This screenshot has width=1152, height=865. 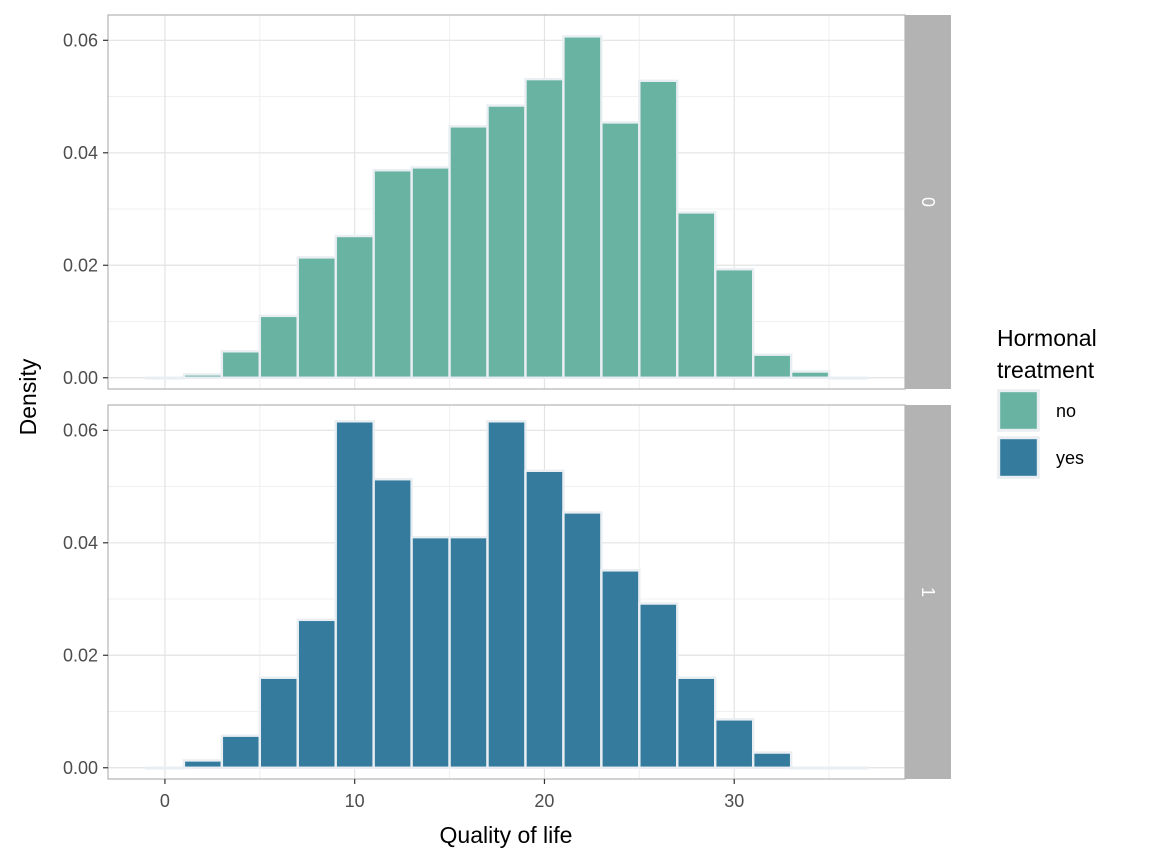 What do you see at coordinates (1066, 411) in the screenshot?
I see `legend-label-no: no` at bounding box center [1066, 411].